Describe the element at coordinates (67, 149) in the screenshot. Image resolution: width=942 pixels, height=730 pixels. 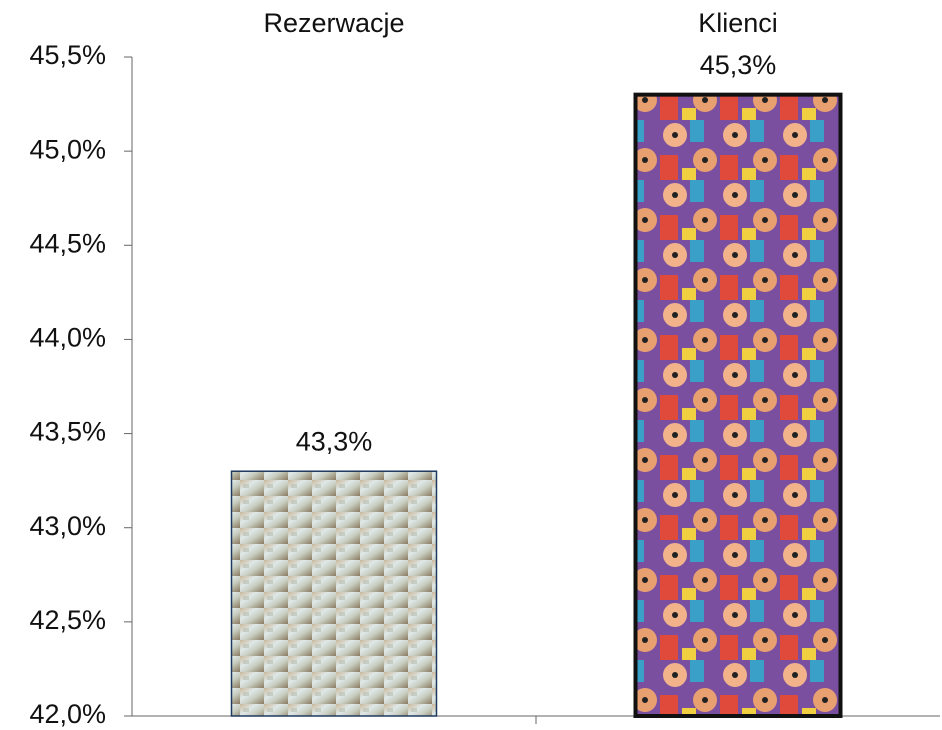
I see `y-tick-label: 45,0%` at that location.